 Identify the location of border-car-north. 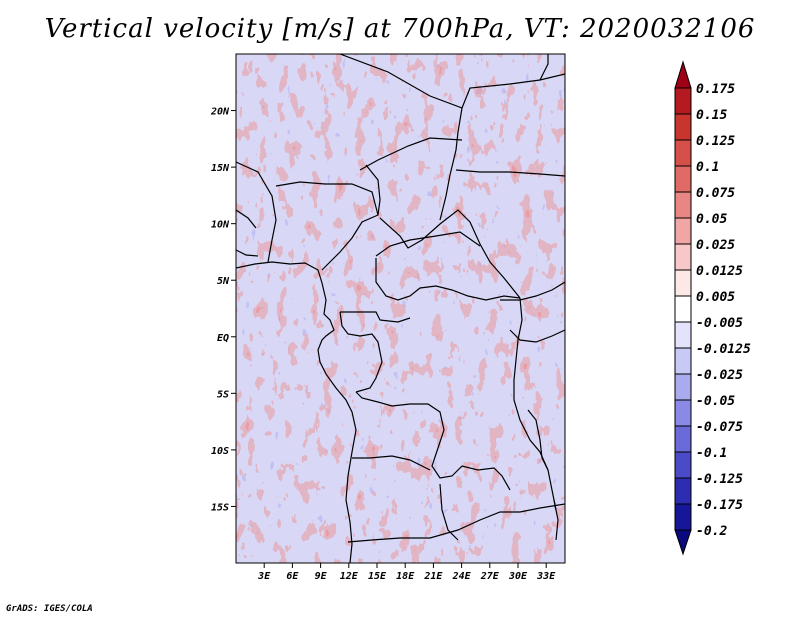
(428, 244).